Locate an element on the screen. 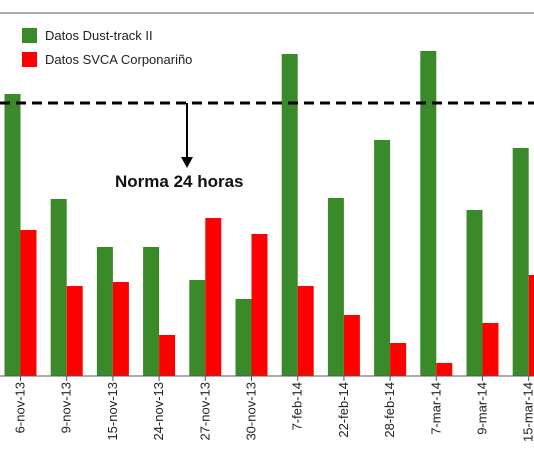 This screenshot has height=462, width=534. x-tick-label: 6-nov-13 is located at coordinates (20, 407).